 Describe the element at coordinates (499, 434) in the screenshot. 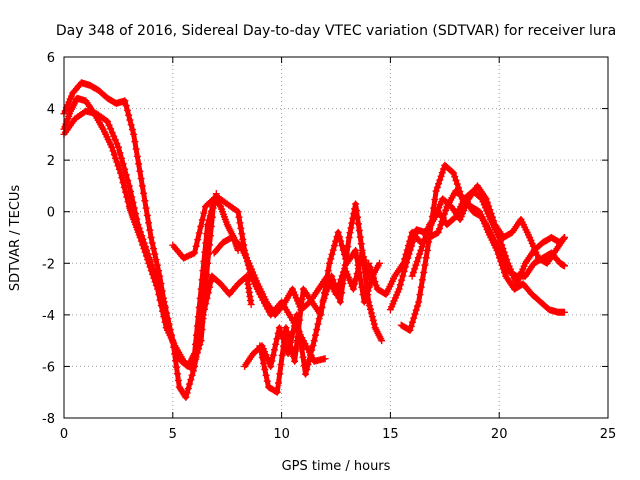

I see `x-tick-label: 20` at that location.